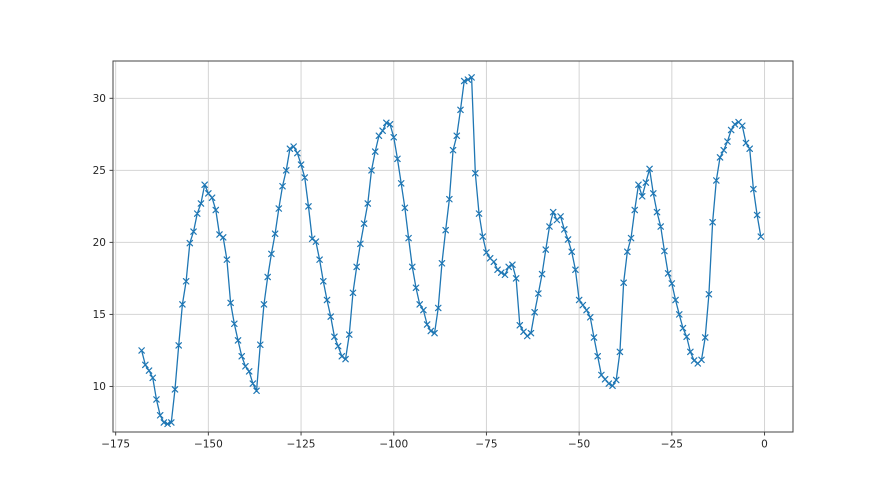 The height and width of the screenshot is (495, 880). Describe the element at coordinates (672, 445) in the screenshot. I see `x-tick-label: −25` at that location.